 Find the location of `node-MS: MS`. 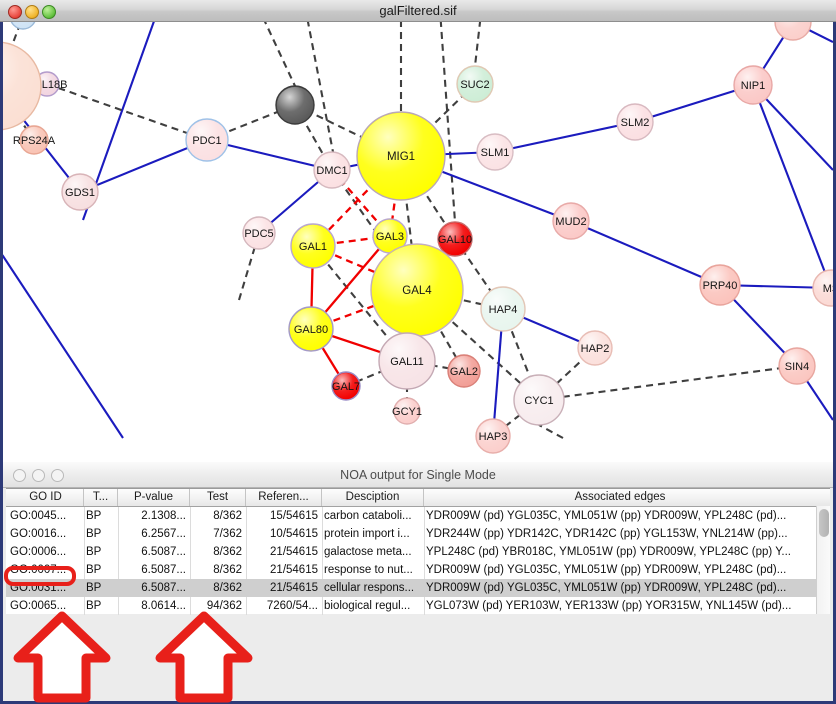

node-MS: MS is located at coordinates (822, 288).